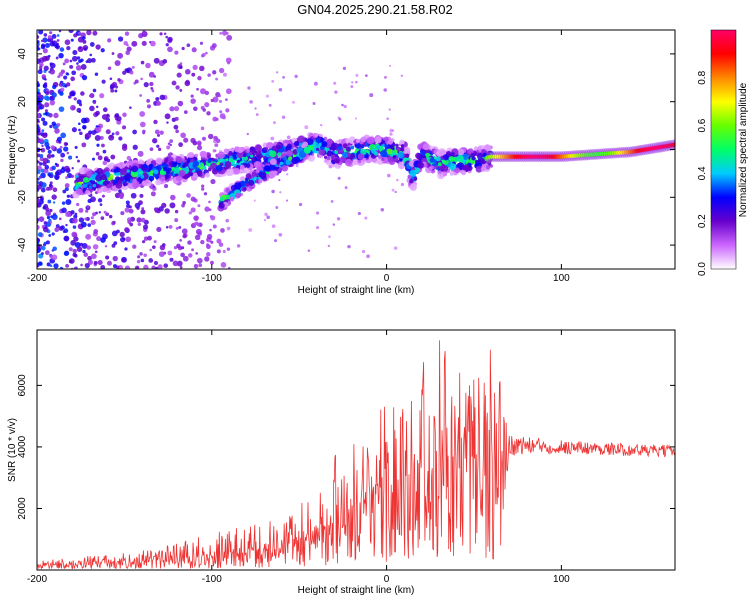 This screenshot has height=600, width=750. What do you see at coordinates (22, 446) in the screenshot?
I see `y-tick-label: 4000` at bounding box center [22, 446].